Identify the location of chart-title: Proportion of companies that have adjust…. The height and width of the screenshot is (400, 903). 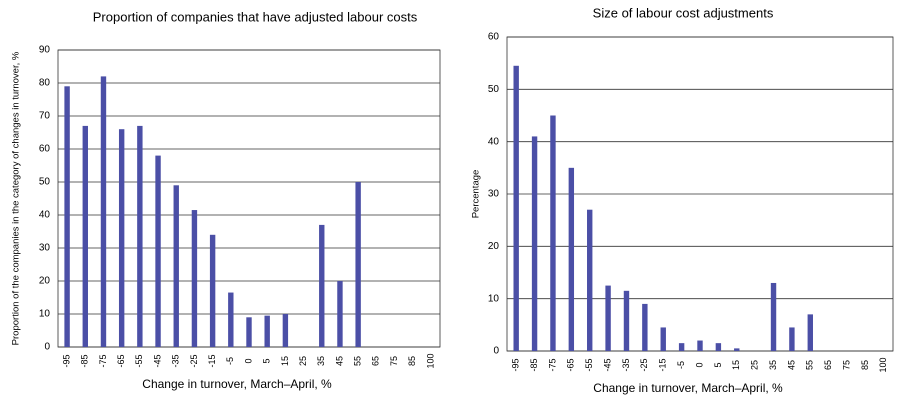
(255, 16).